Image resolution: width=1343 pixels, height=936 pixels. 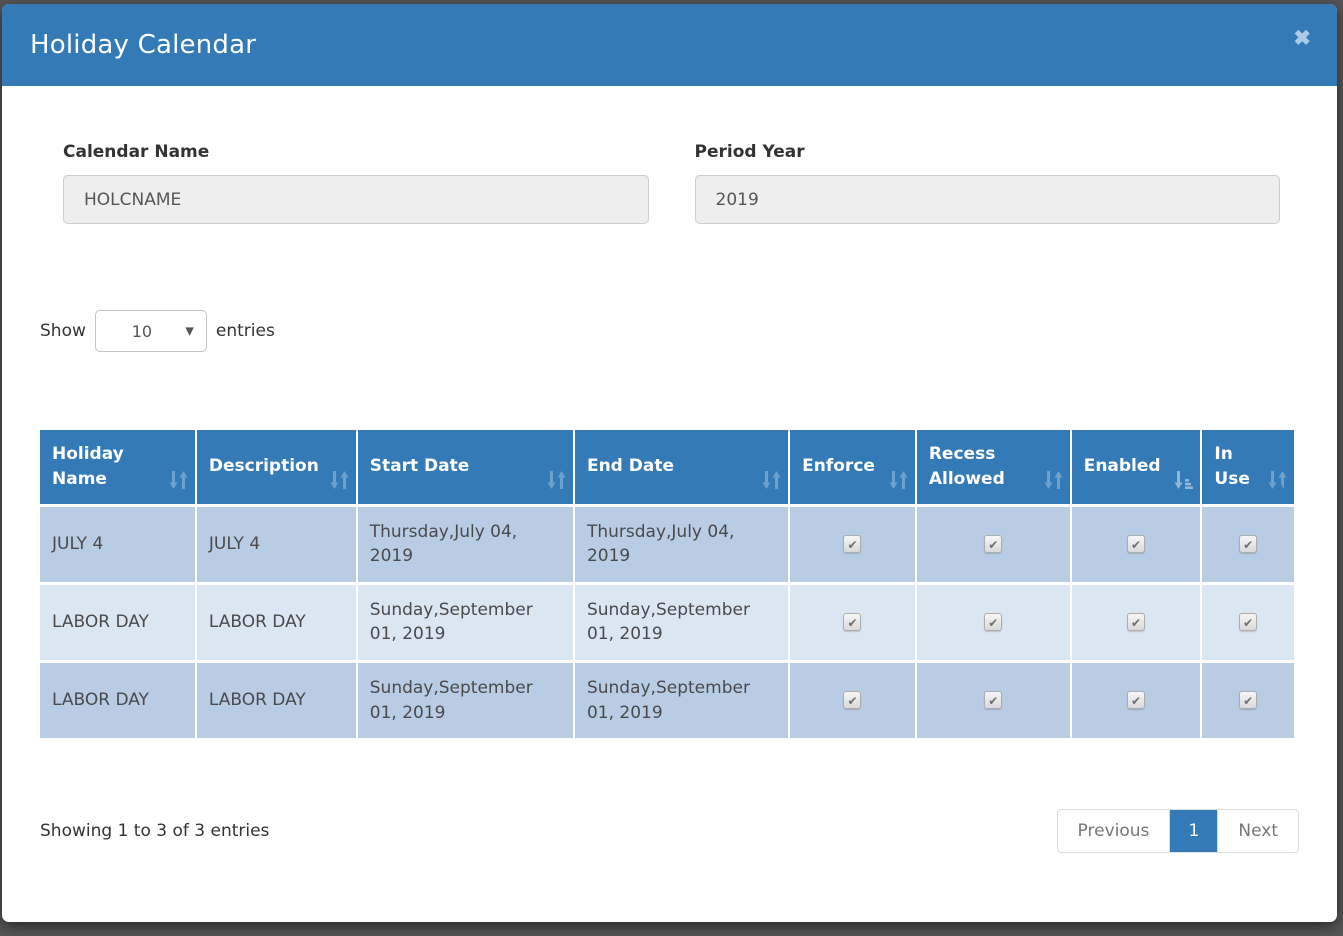 I want to click on entries-label: entries, so click(x=245, y=331).